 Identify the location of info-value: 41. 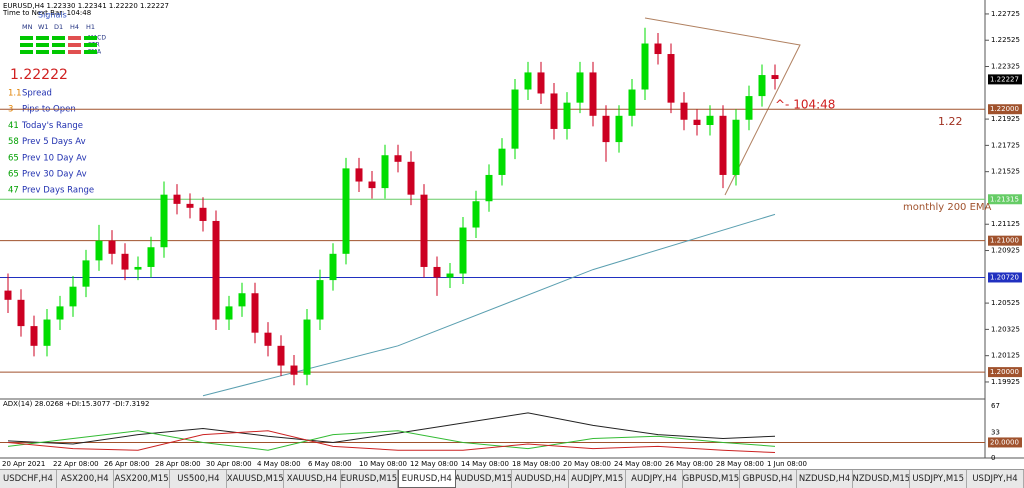
(13, 126).